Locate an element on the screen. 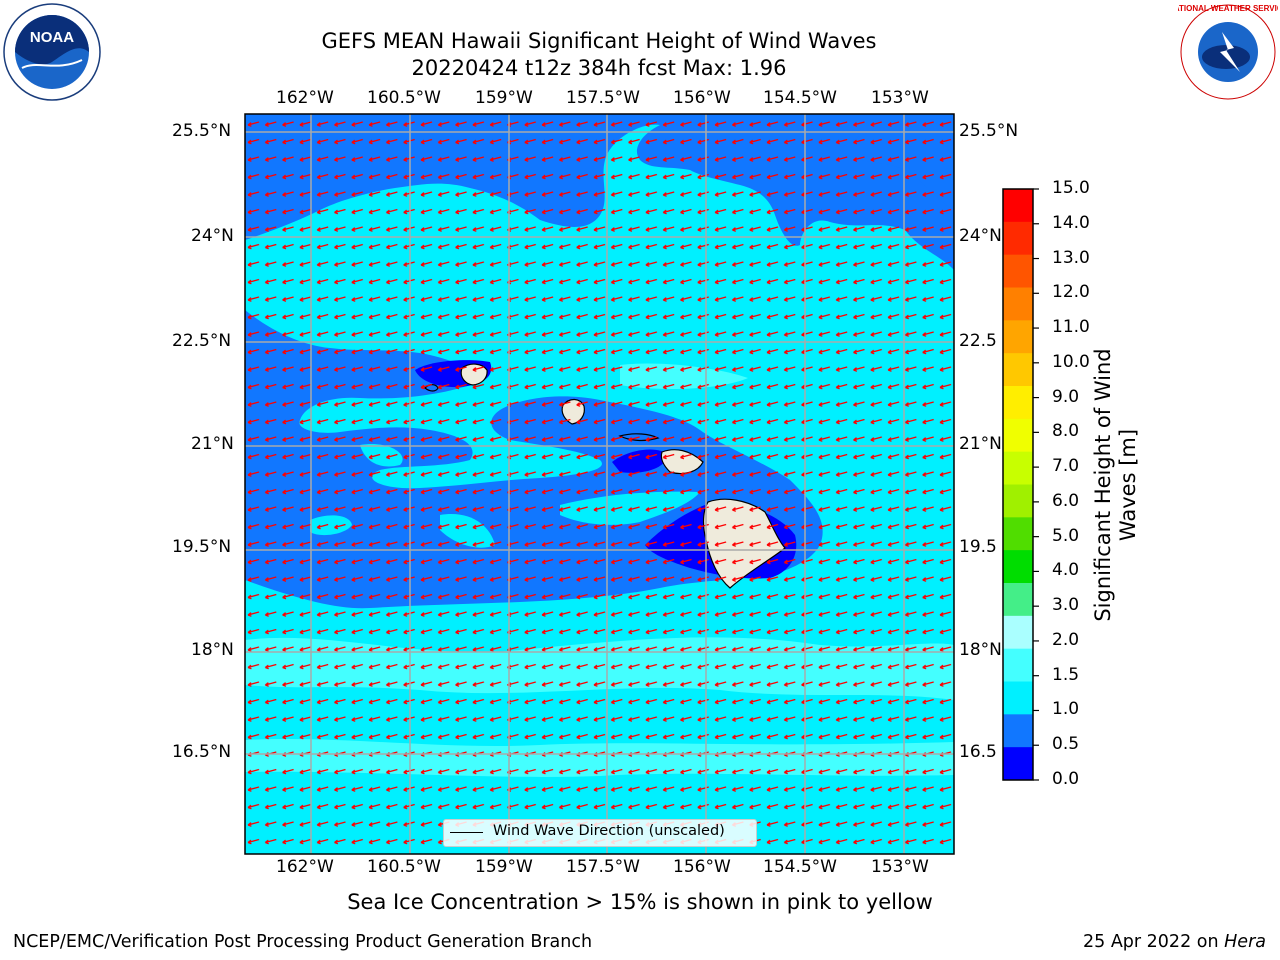 The width and height of the screenshot is (1280, 960). lat-label-left: 21°N is located at coordinates (212, 444).